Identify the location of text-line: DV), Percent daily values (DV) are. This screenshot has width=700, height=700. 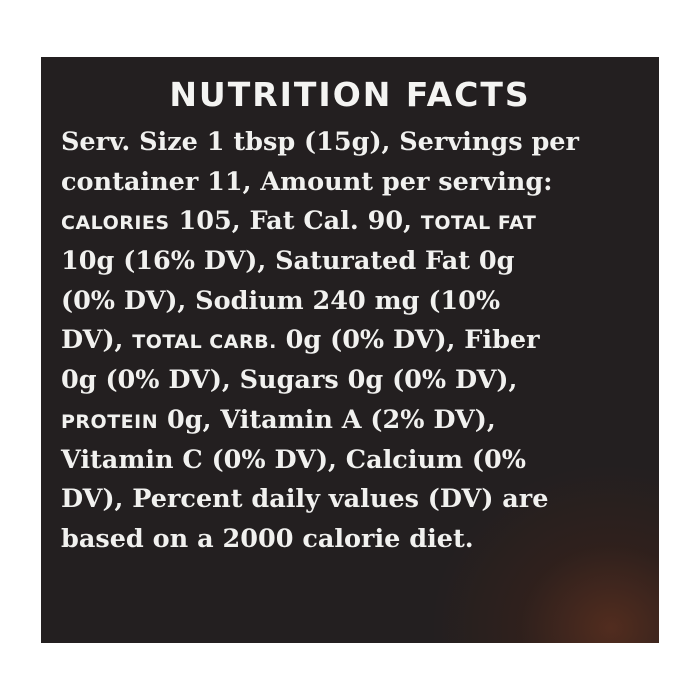
(356, 500).